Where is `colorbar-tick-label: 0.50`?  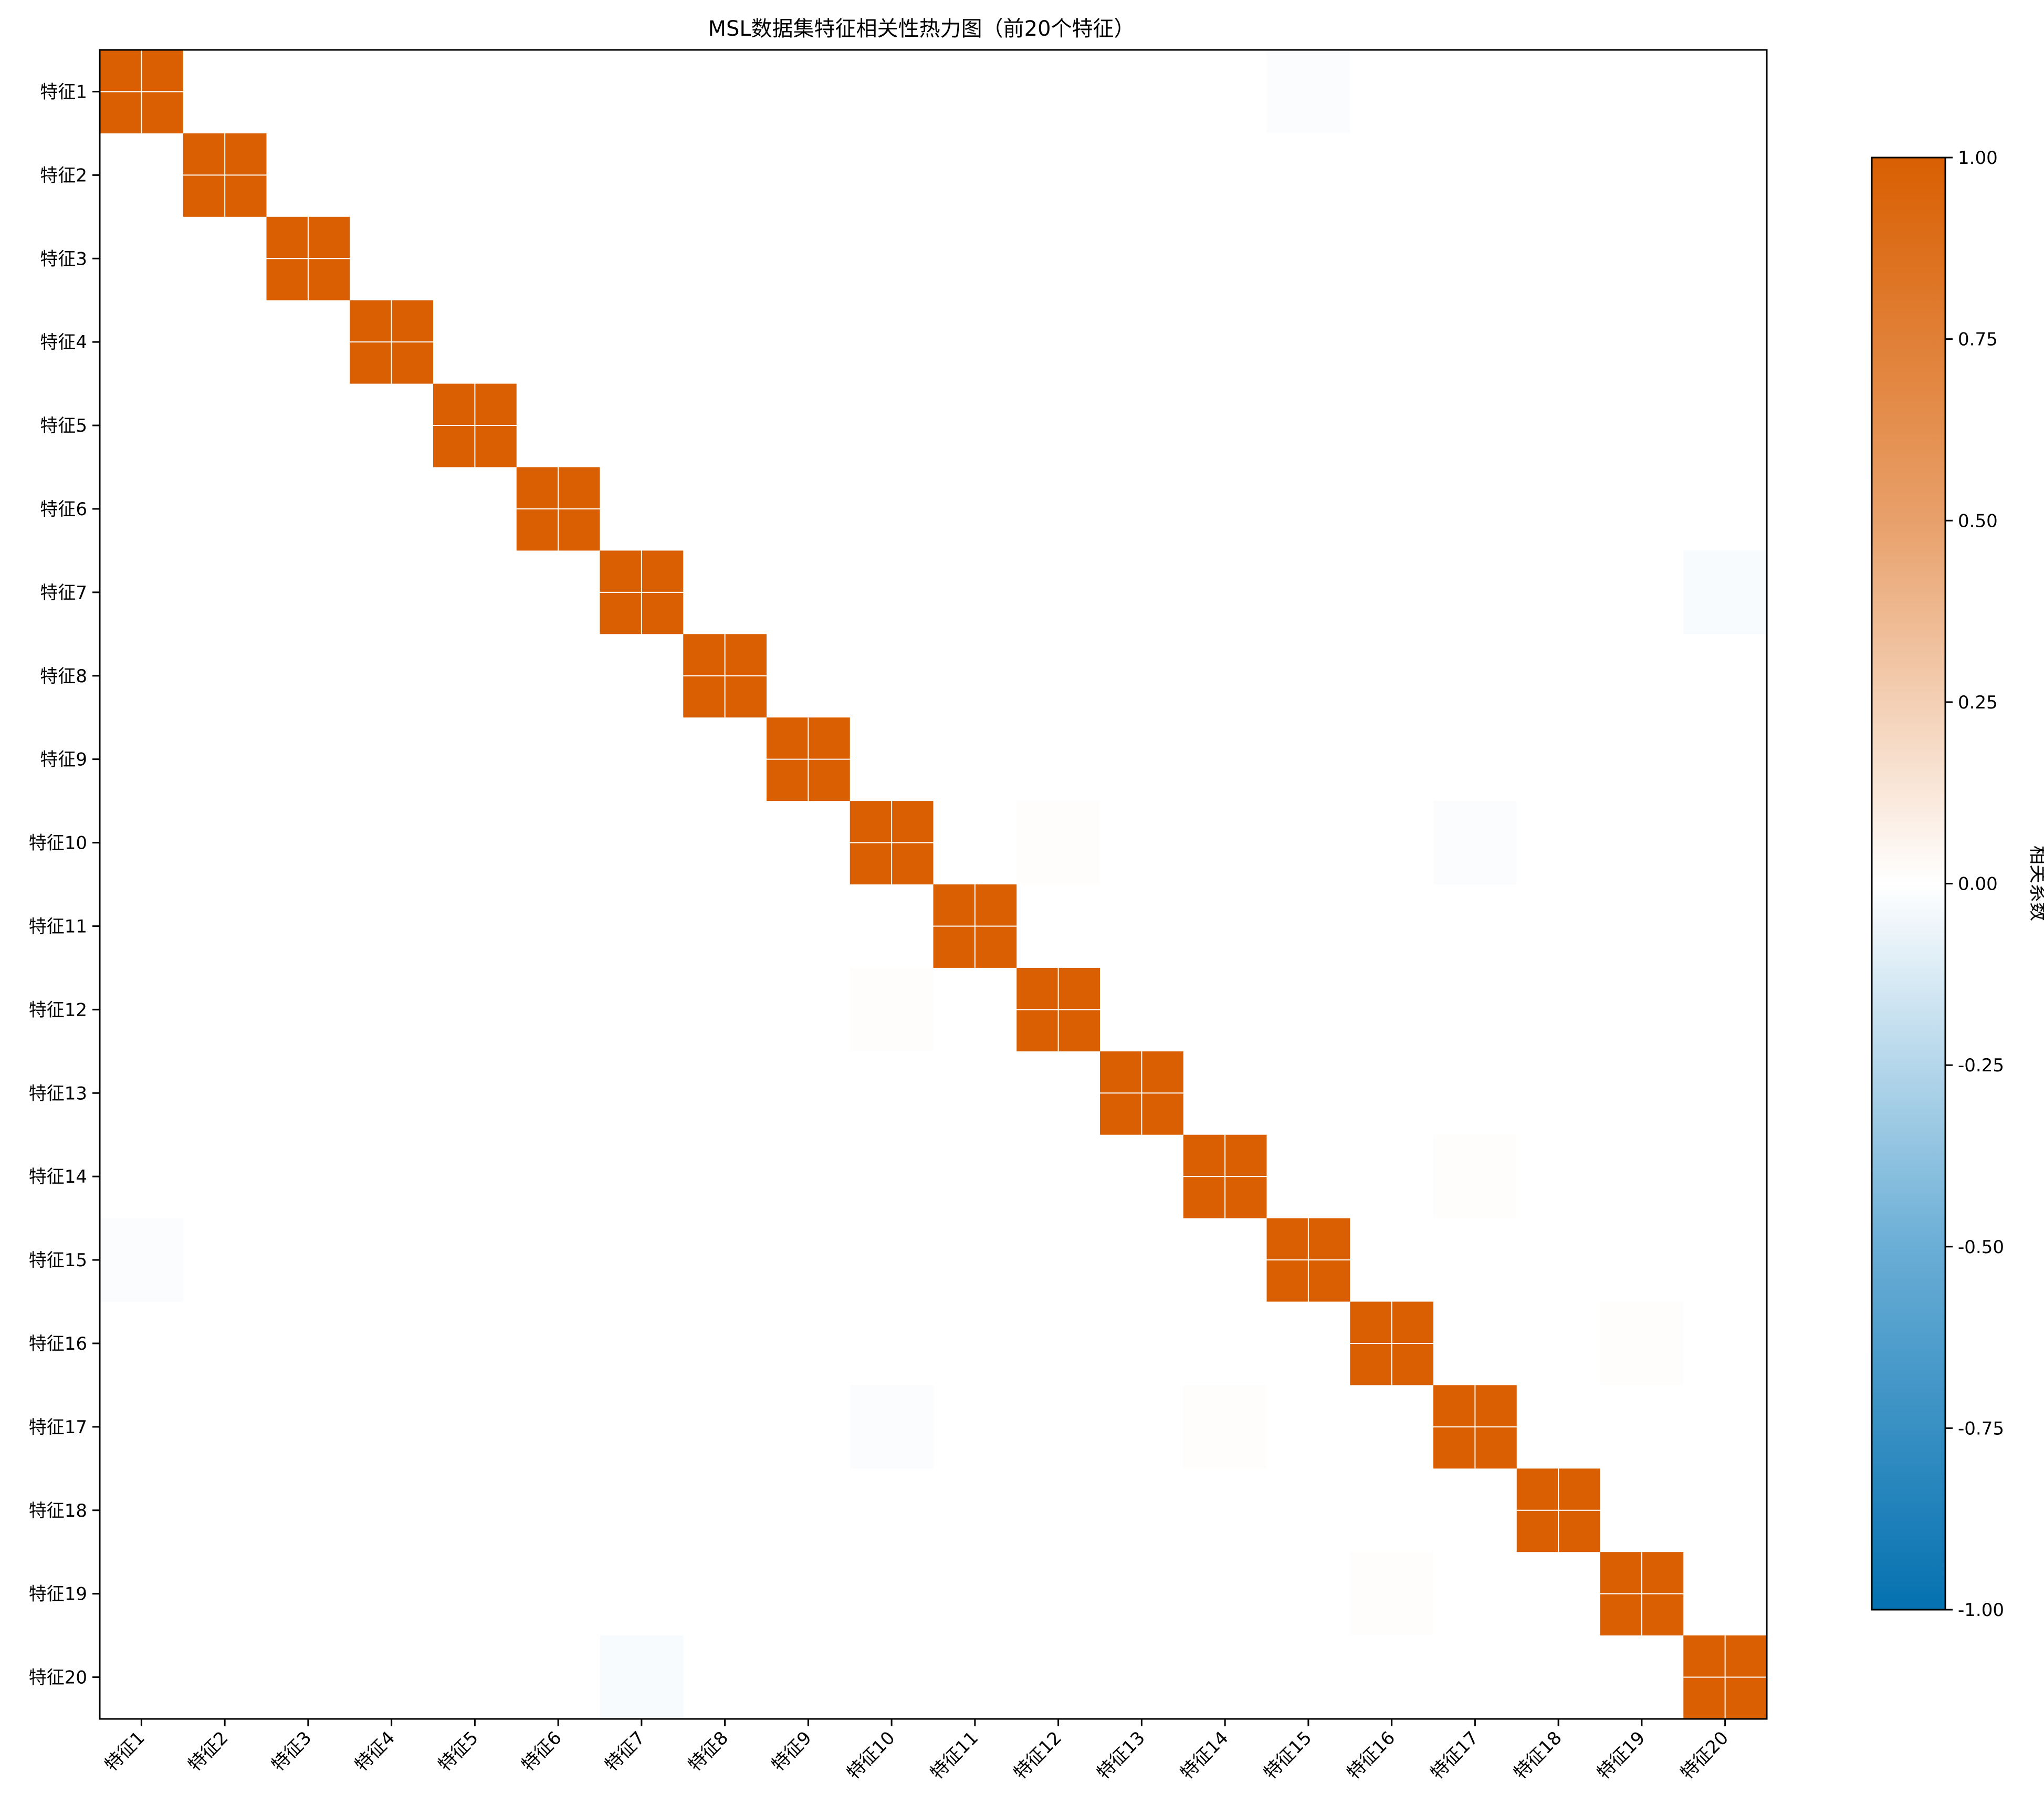
colorbar-tick-label: 0.50 is located at coordinates (1978, 520).